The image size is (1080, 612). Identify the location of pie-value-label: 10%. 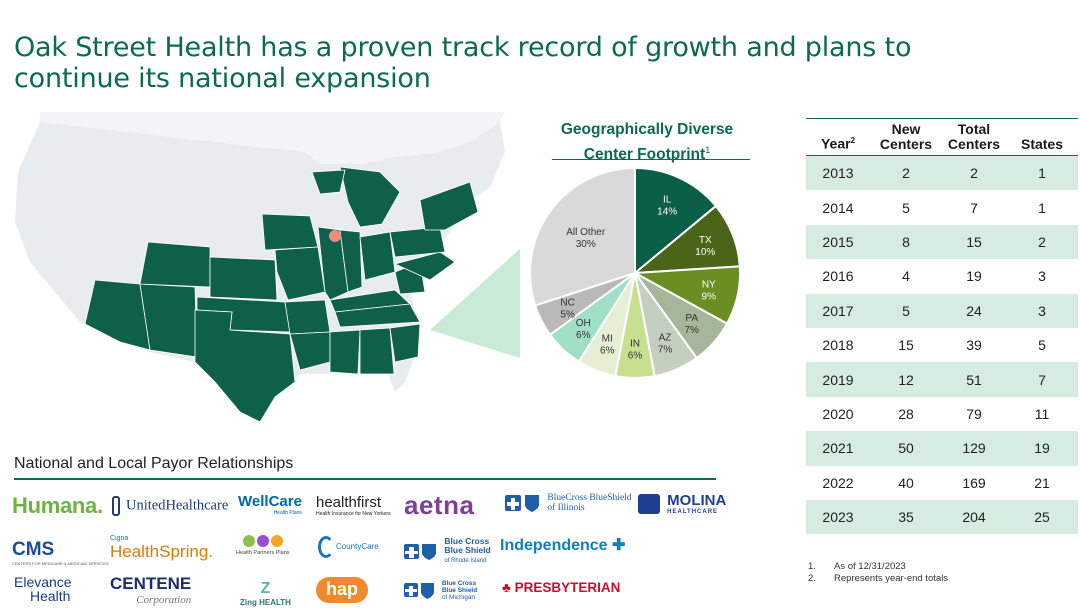
(705, 252).